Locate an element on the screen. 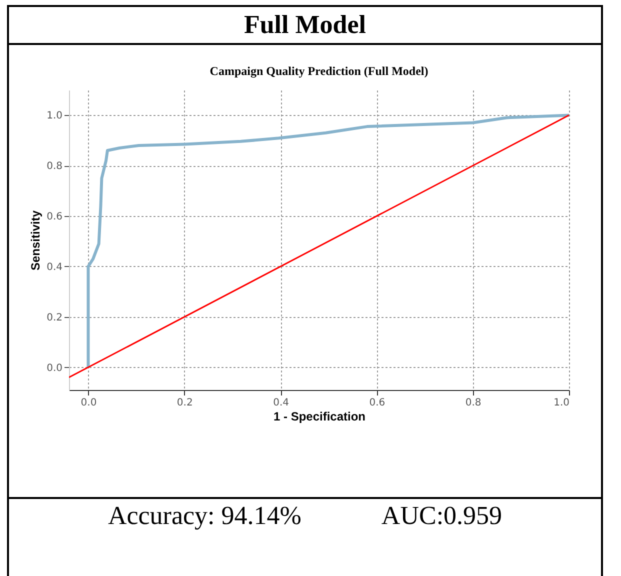 This screenshot has width=621, height=576. x-tick-label: 0.4 is located at coordinates (281, 403).